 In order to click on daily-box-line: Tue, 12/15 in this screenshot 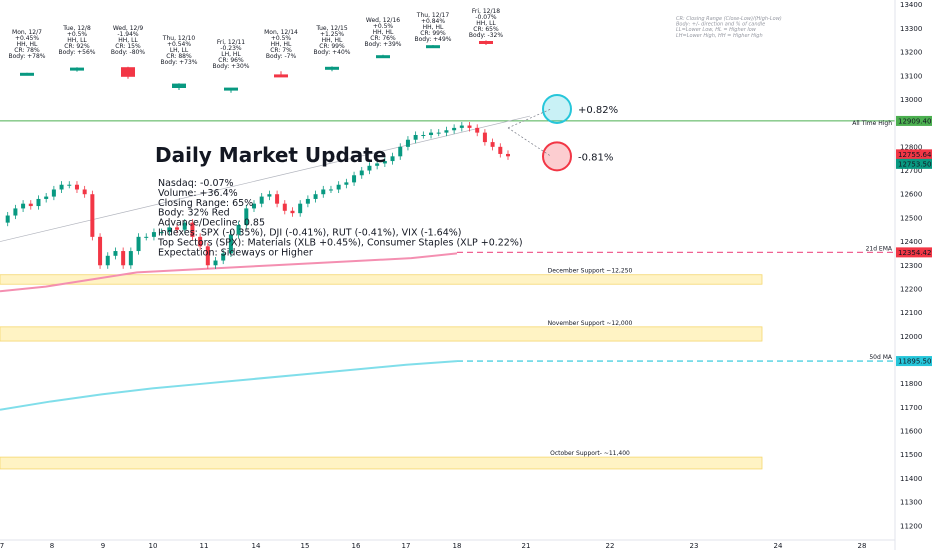, I will do `click(331, 28)`.